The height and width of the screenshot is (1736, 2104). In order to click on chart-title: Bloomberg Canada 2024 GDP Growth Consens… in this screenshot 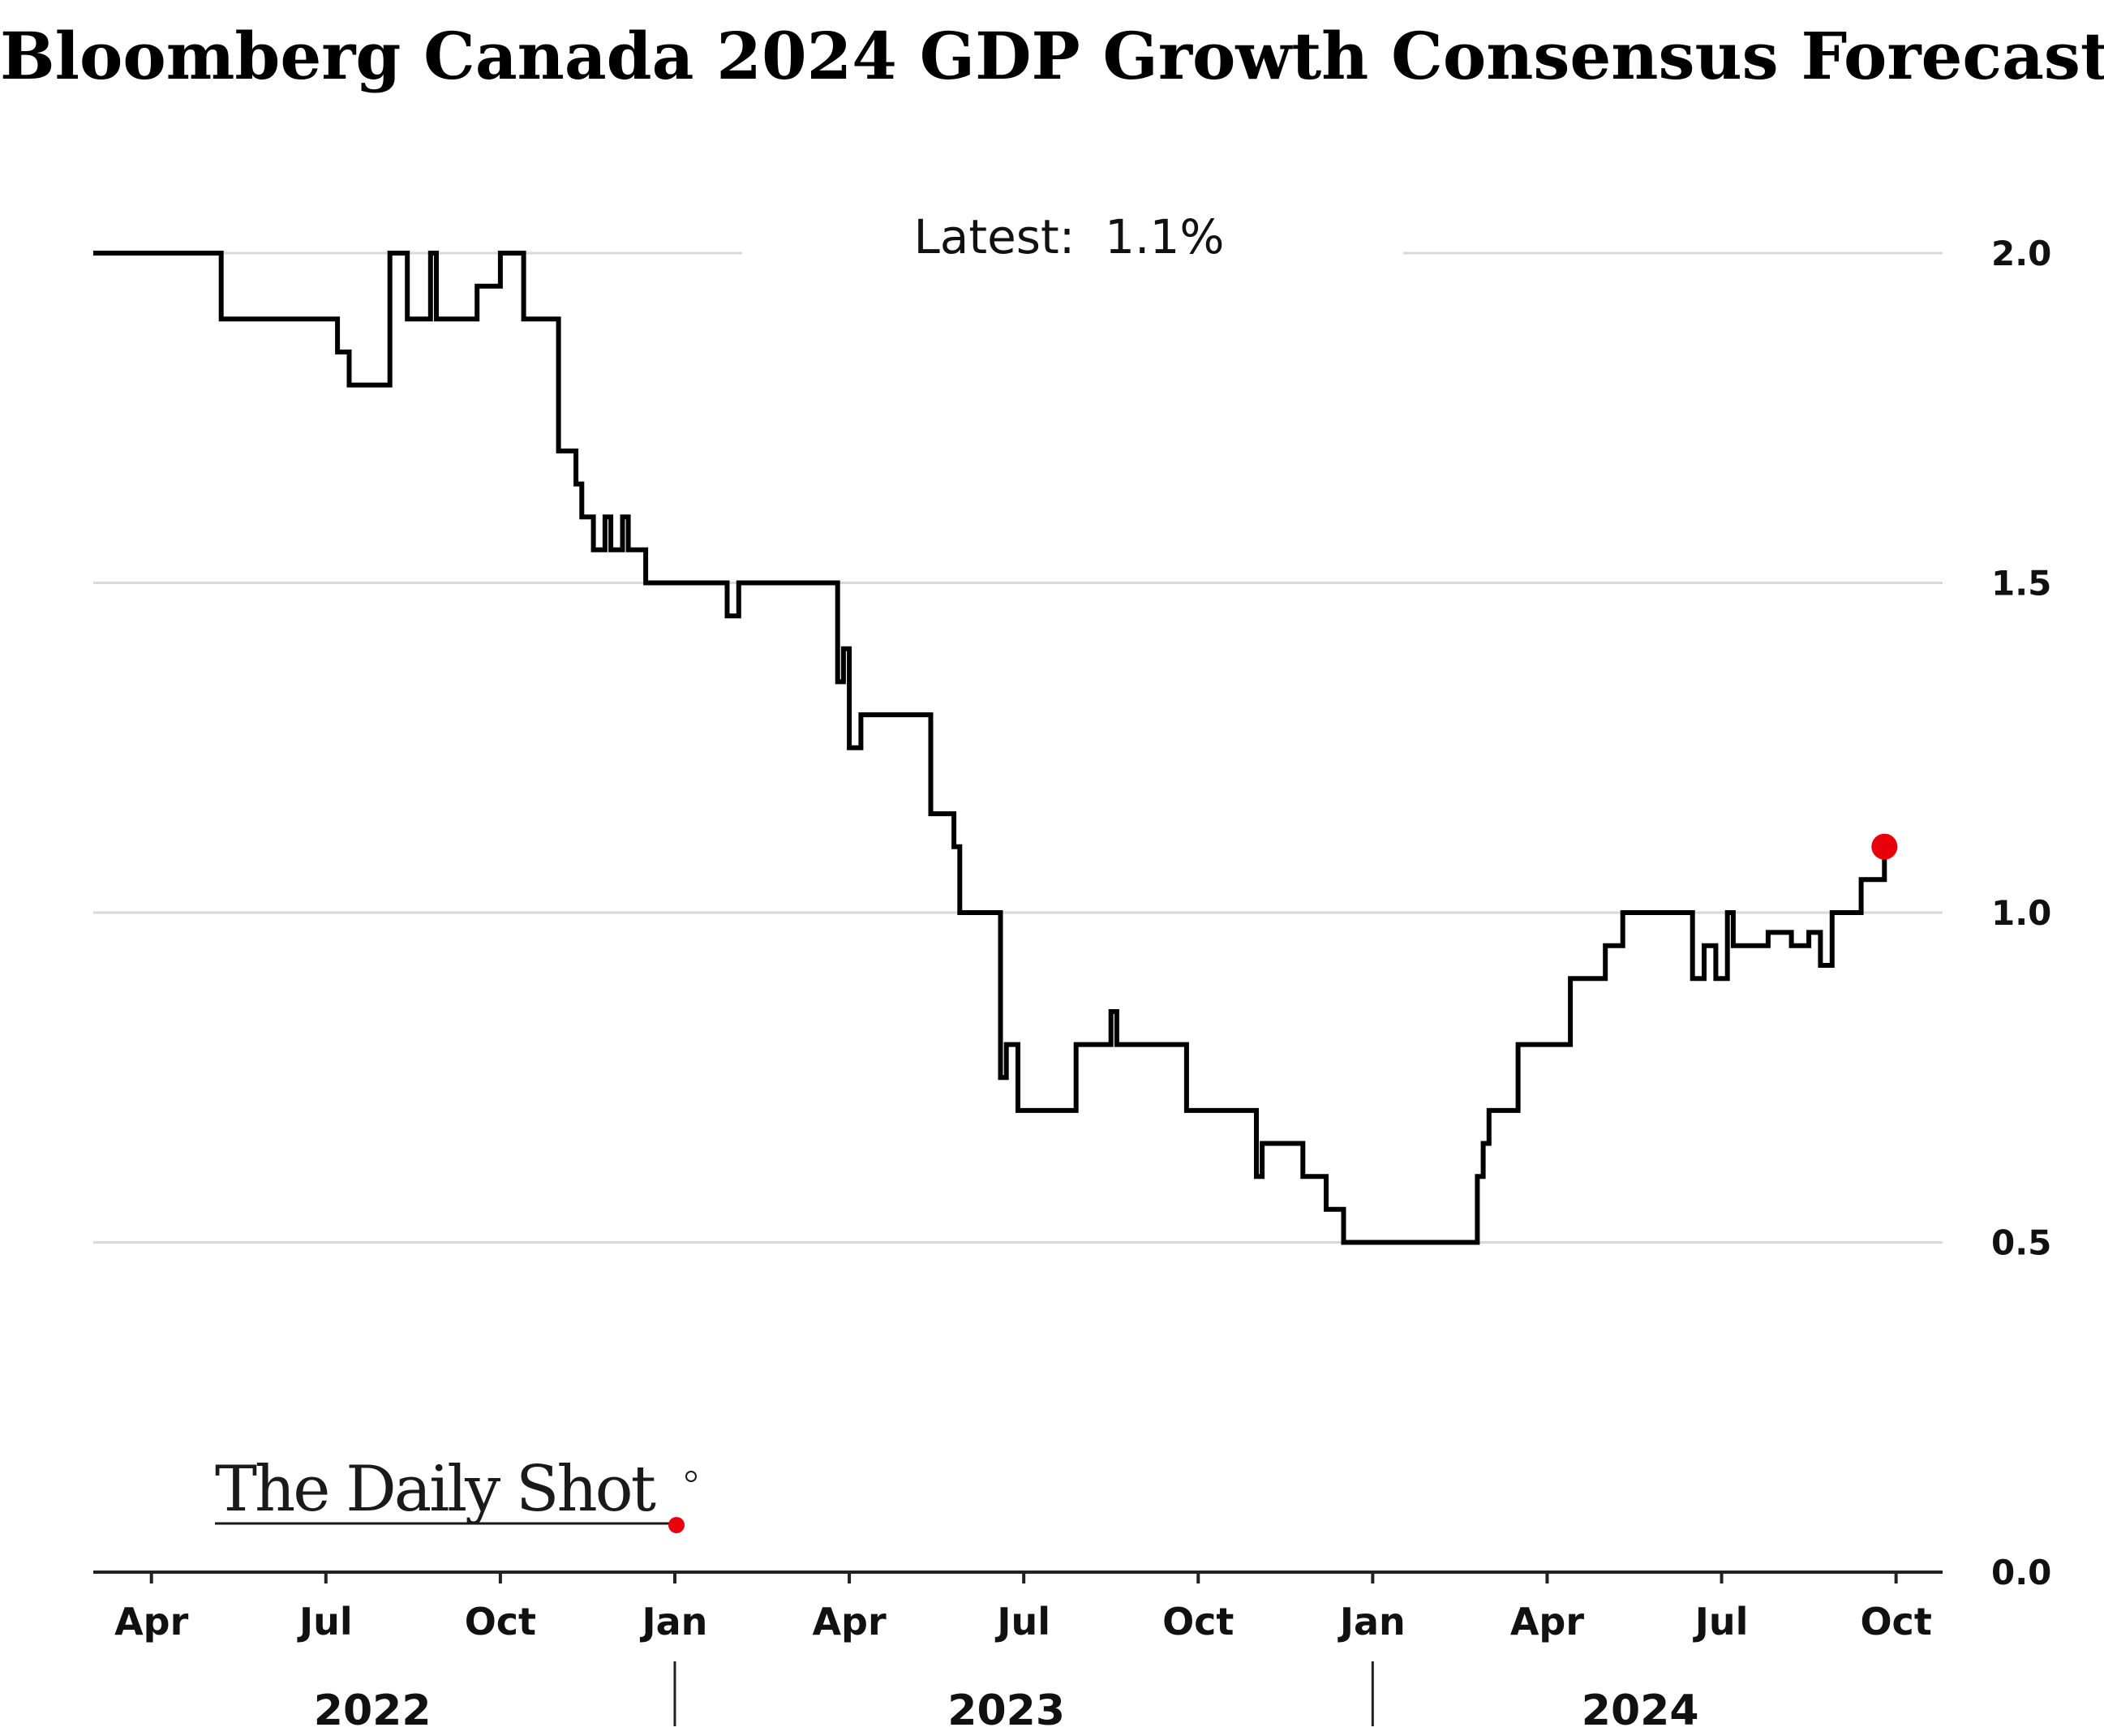, I will do `click(1052, 56)`.